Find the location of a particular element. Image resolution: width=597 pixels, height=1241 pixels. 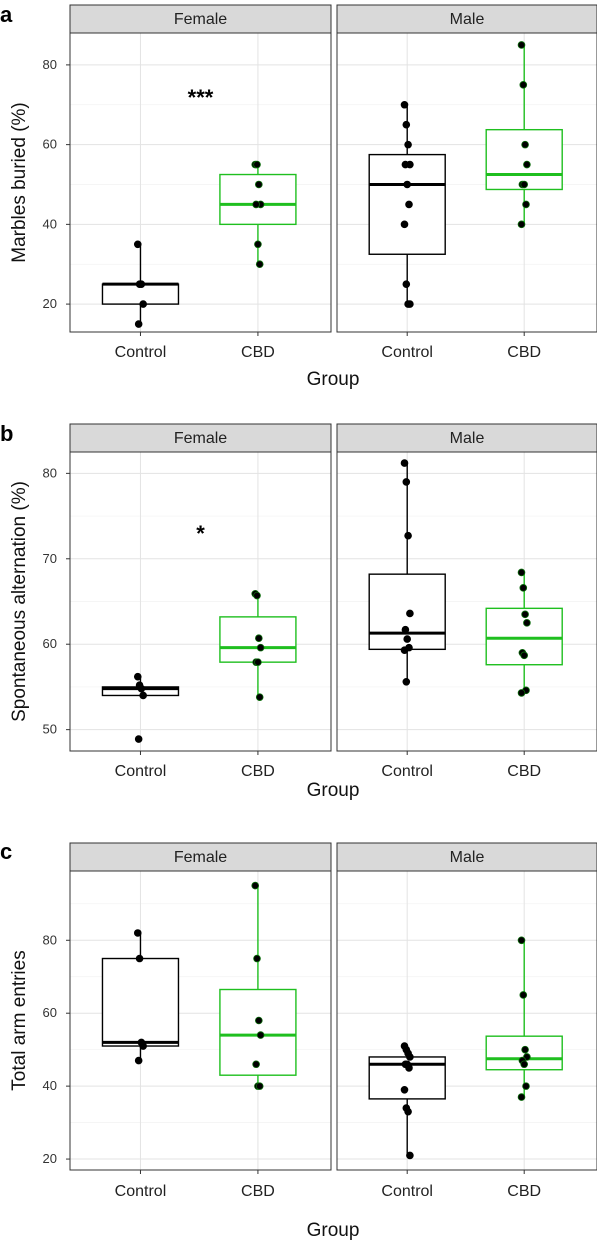

facet-strip-label: Male is located at coordinates (467, 857).